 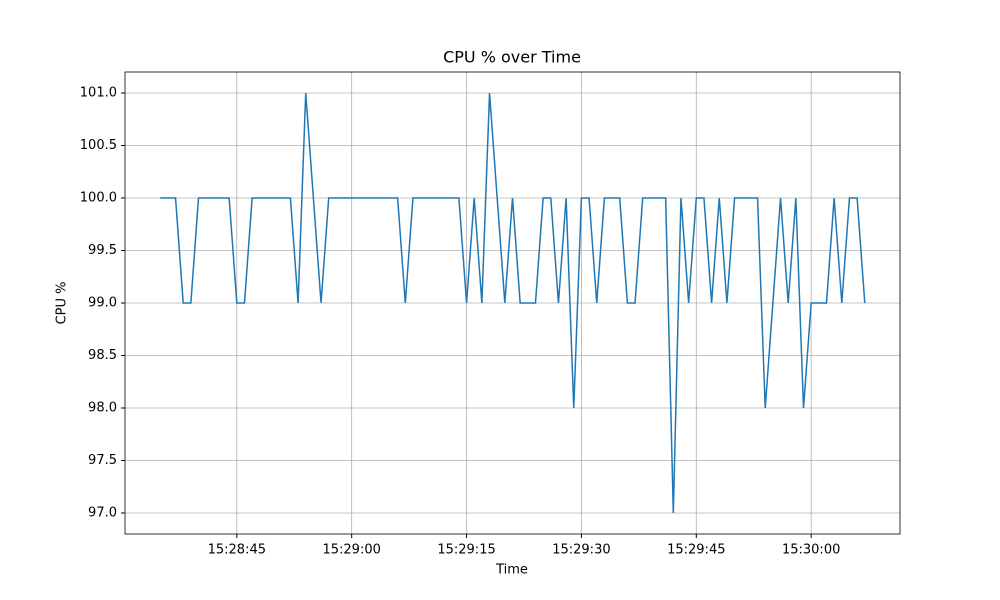 I want to click on chart-title: CPU % over Time, so click(x=512, y=57).